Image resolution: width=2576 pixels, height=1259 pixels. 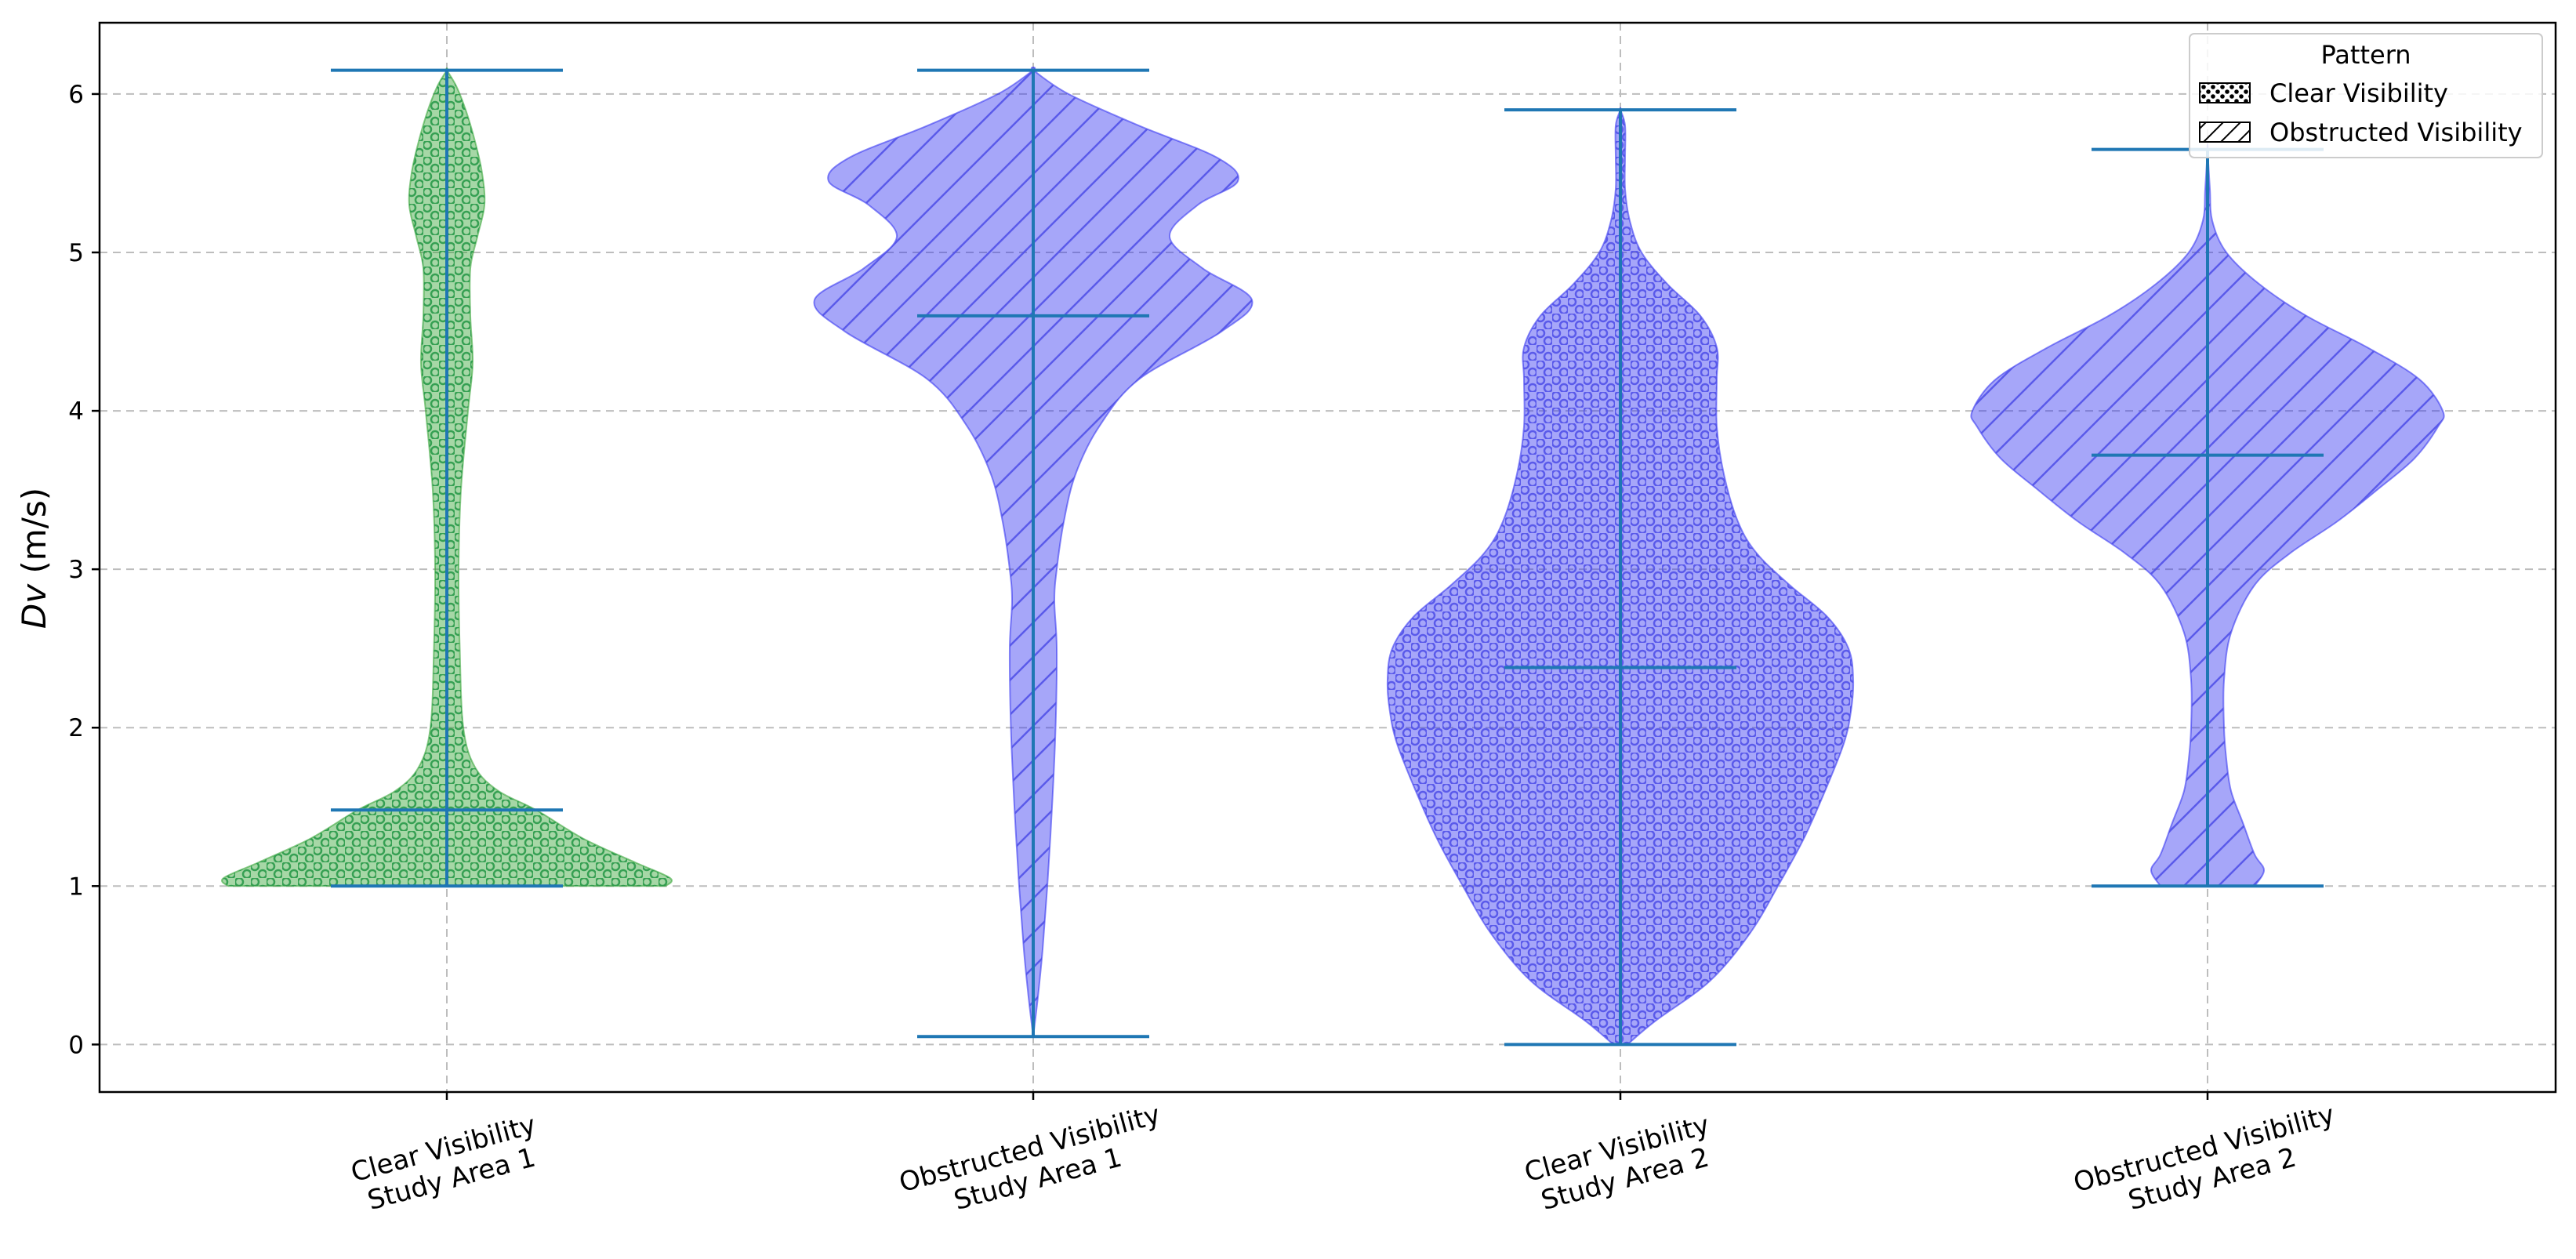 What do you see at coordinates (76, 1045) in the screenshot?
I see `y-tick-label-0: 0` at bounding box center [76, 1045].